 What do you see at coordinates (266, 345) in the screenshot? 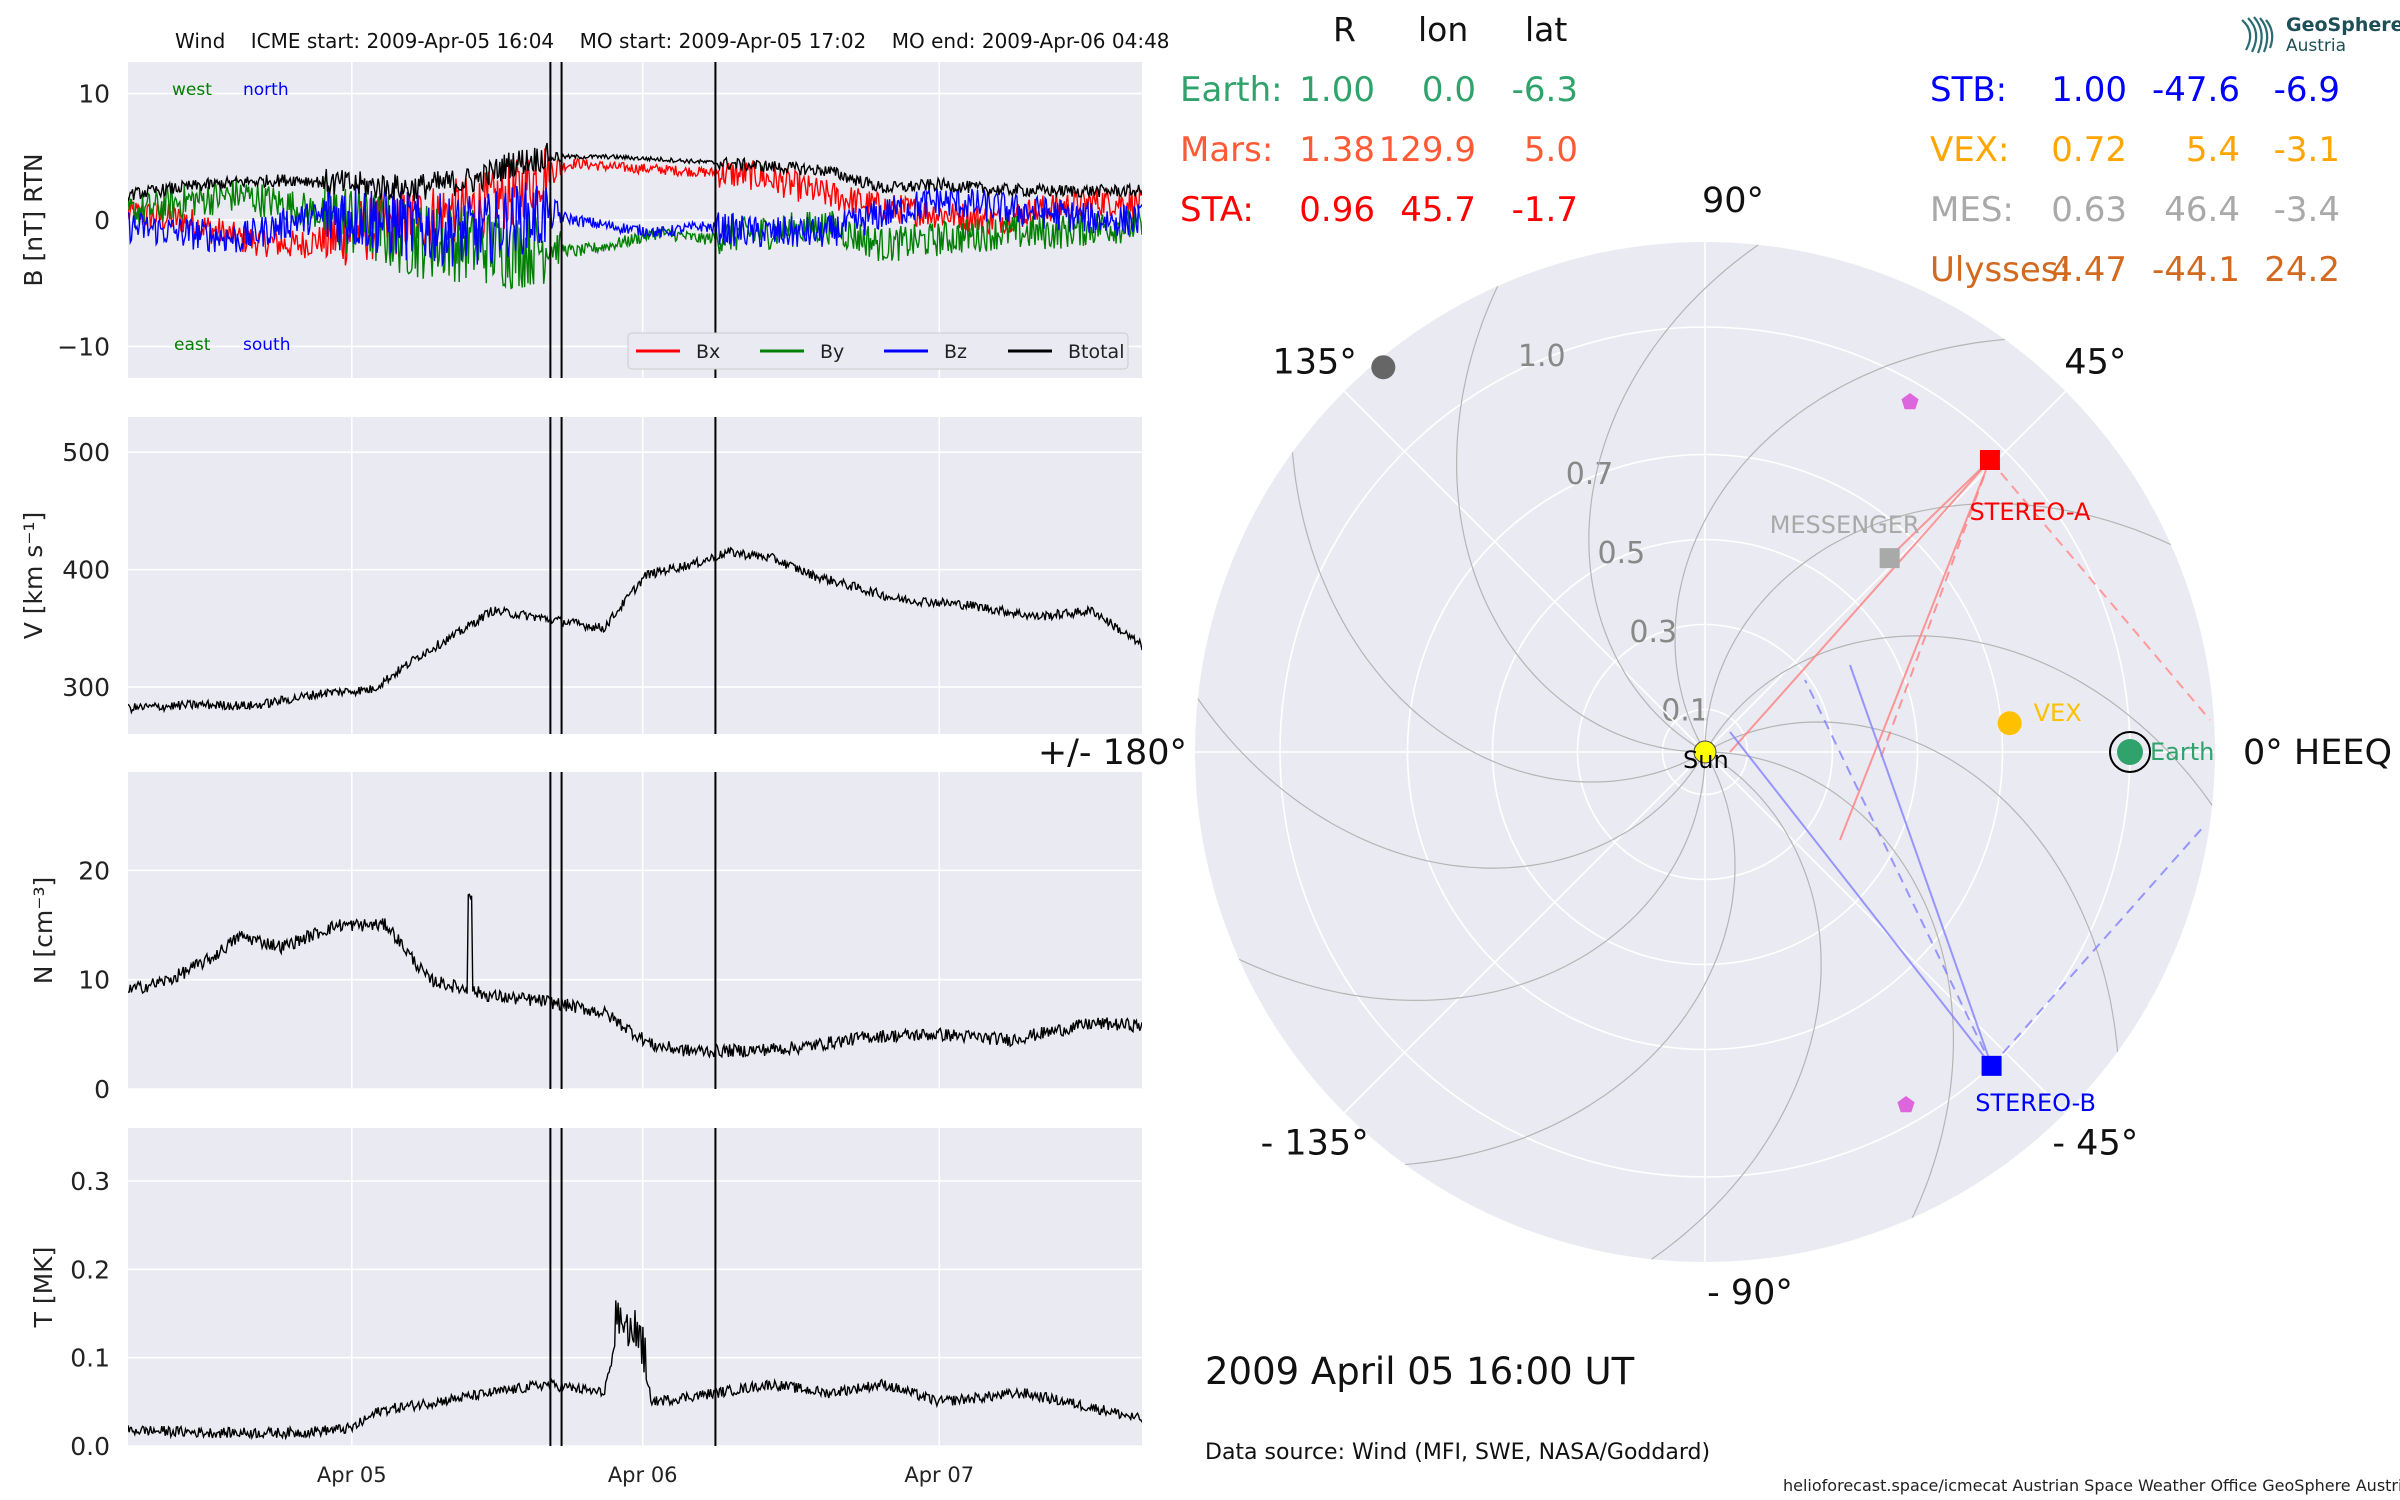
I see `label-south: south` at bounding box center [266, 345].